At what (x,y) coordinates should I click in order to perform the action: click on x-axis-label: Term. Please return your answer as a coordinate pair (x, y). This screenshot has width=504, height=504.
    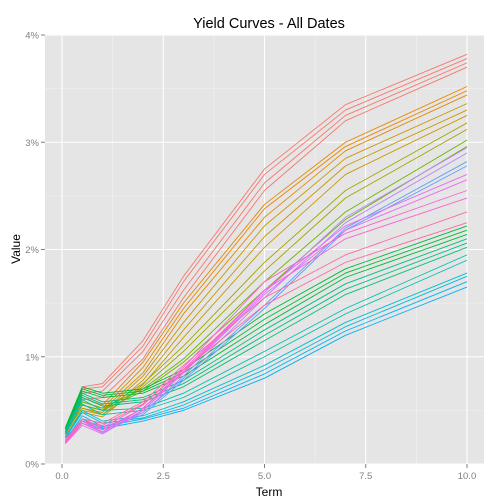
    Looking at the image, I should click on (269, 492).